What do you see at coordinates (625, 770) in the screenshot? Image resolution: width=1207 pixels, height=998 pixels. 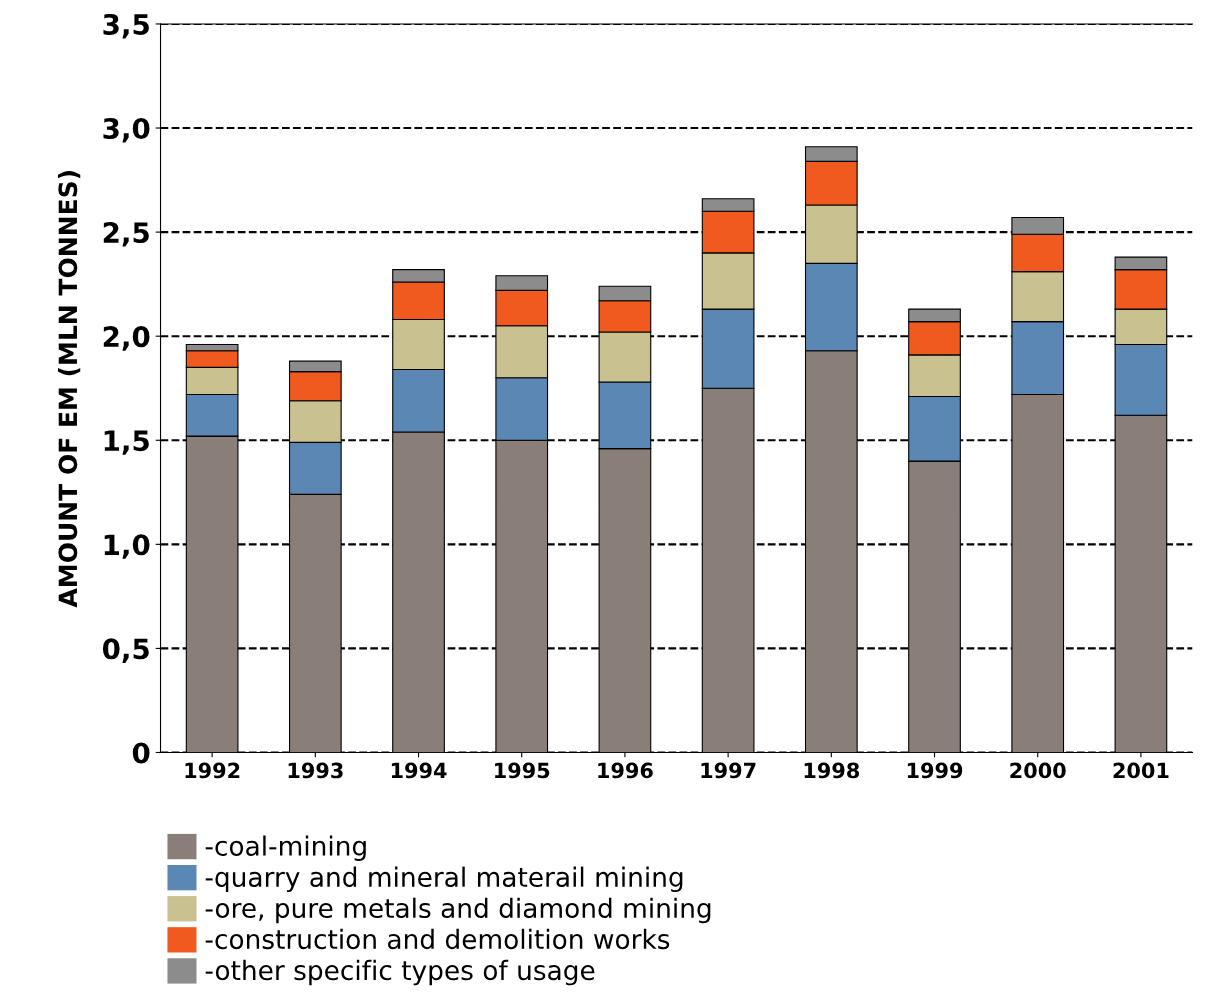 I see `x-tick-label: 1996` at bounding box center [625, 770].